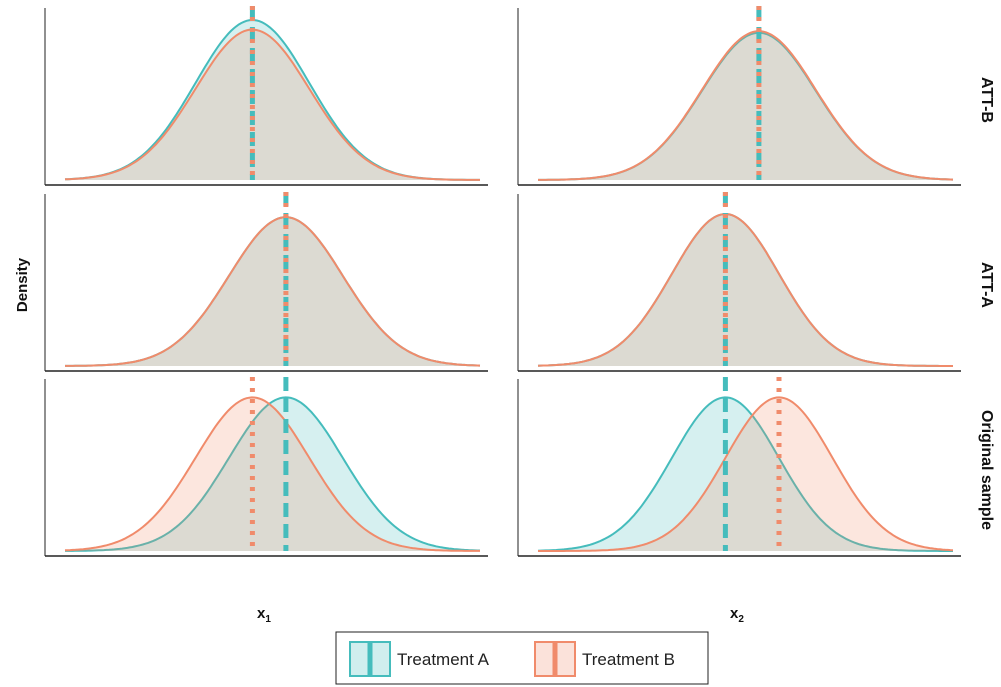 The image size is (1001, 687). I want to click on legend-key-treatment-a, so click(370, 659).